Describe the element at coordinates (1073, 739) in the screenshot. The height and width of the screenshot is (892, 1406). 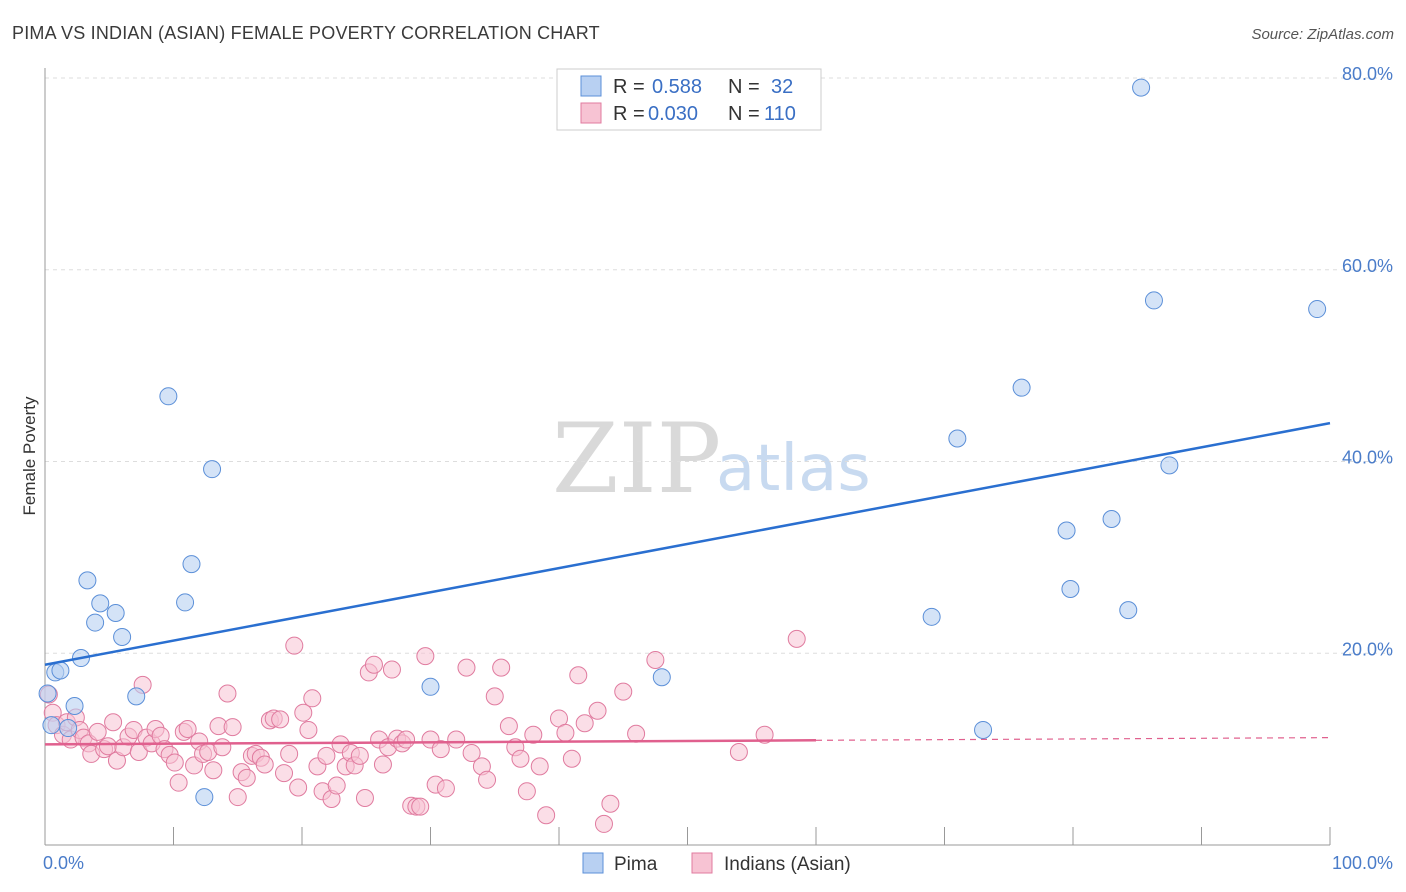
I see `indian-trendline-extension` at that location.